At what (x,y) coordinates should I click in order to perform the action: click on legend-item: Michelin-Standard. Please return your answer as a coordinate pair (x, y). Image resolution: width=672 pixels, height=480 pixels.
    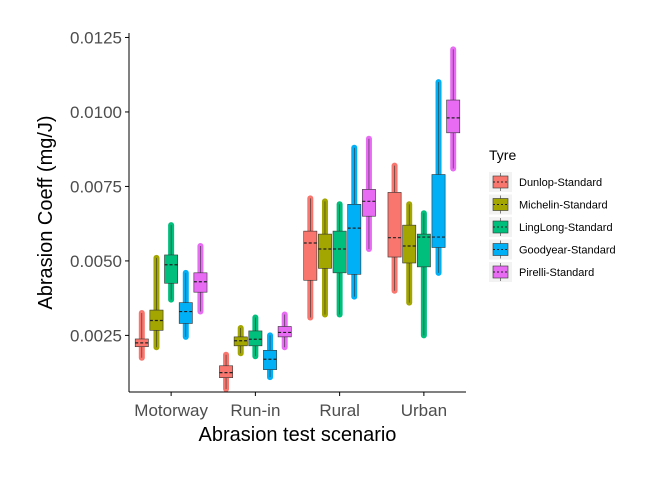
    Looking at the image, I should click on (548, 204).